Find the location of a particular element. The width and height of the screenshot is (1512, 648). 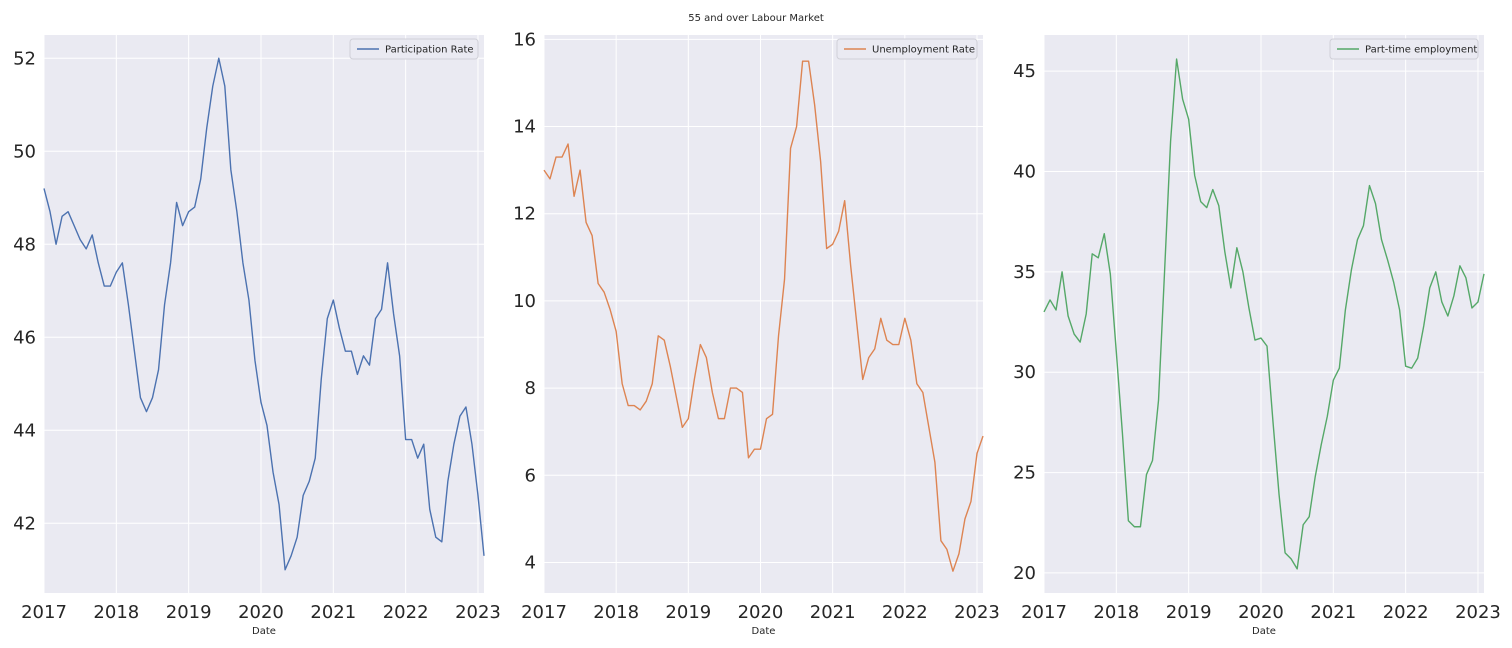

legend-label: Part-time employment is located at coordinates (1421, 50).